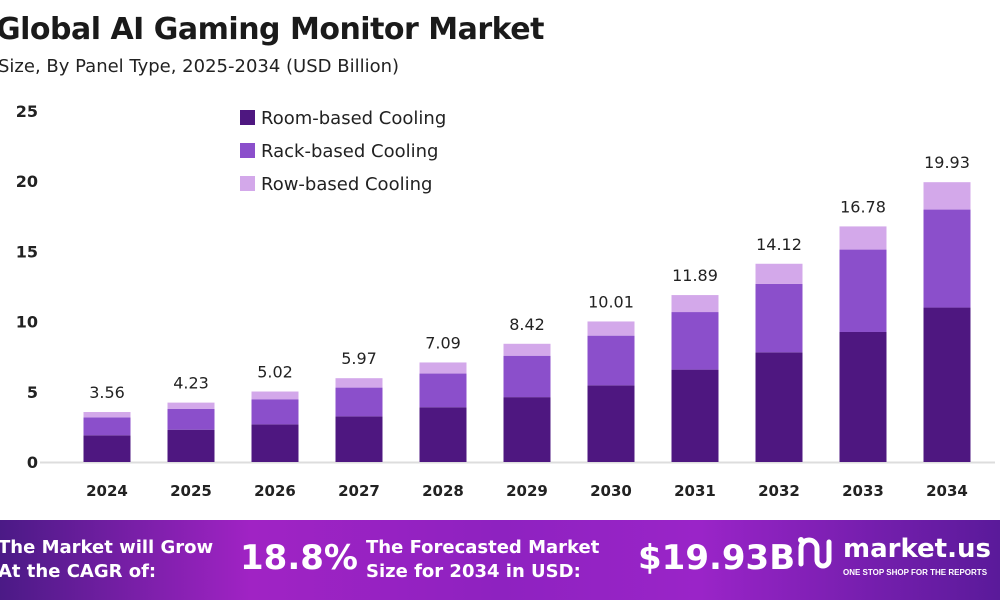 Image resolution: width=1000 pixels, height=600 pixels. What do you see at coordinates (443, 491) in the screenshot?
I see `x-tick-label: 2028` at bounding box center [443, 491].